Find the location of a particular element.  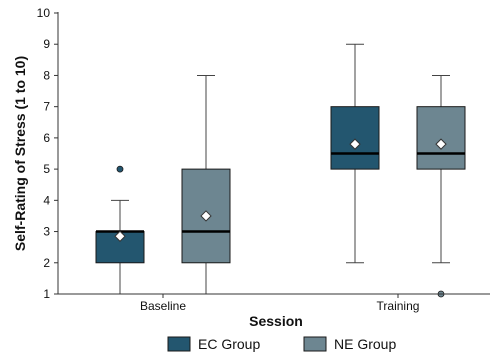

box-ec-group-training is located at coordinates (355, 153).